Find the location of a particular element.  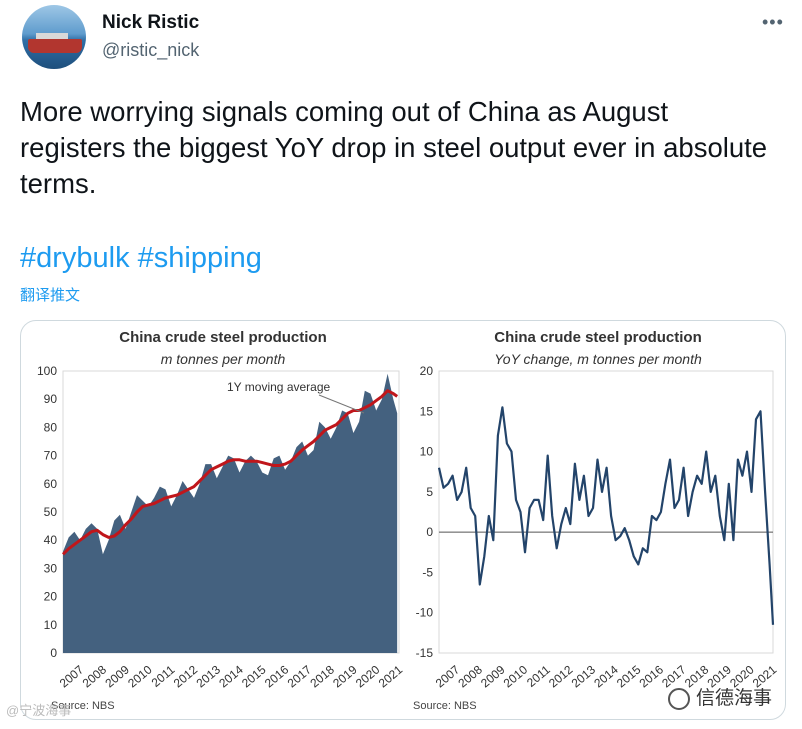

watermark-right-label: 信德海事 is located at coordinates (734, 698).